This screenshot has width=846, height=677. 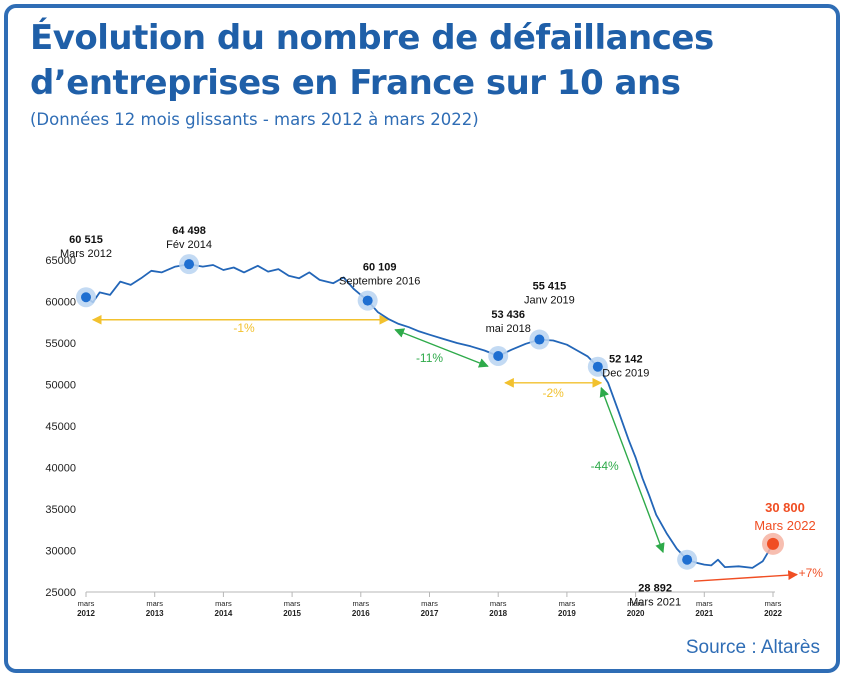 I want to click on y-tick-label: 45000, so click(x=60, y=427).